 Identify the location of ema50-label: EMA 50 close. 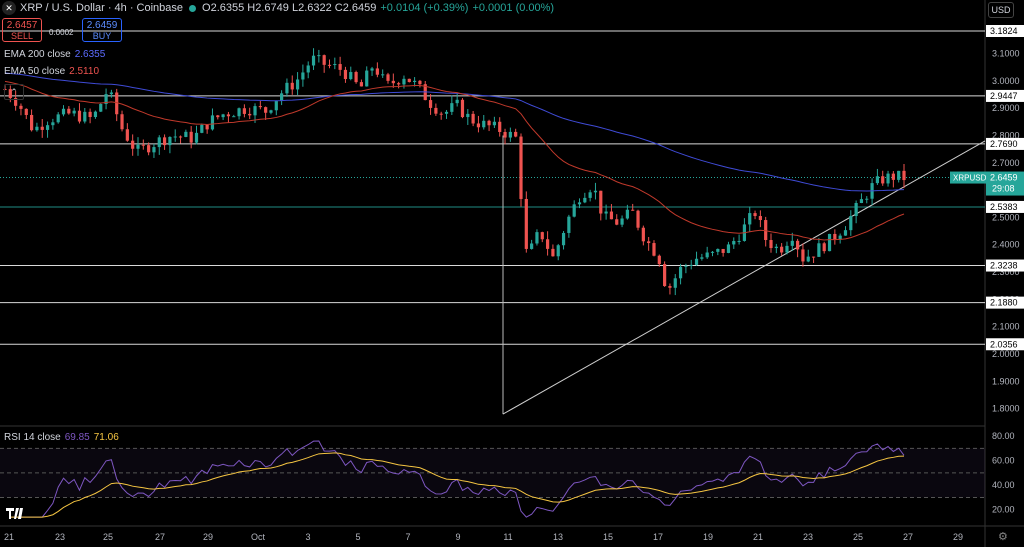
(35, 71).